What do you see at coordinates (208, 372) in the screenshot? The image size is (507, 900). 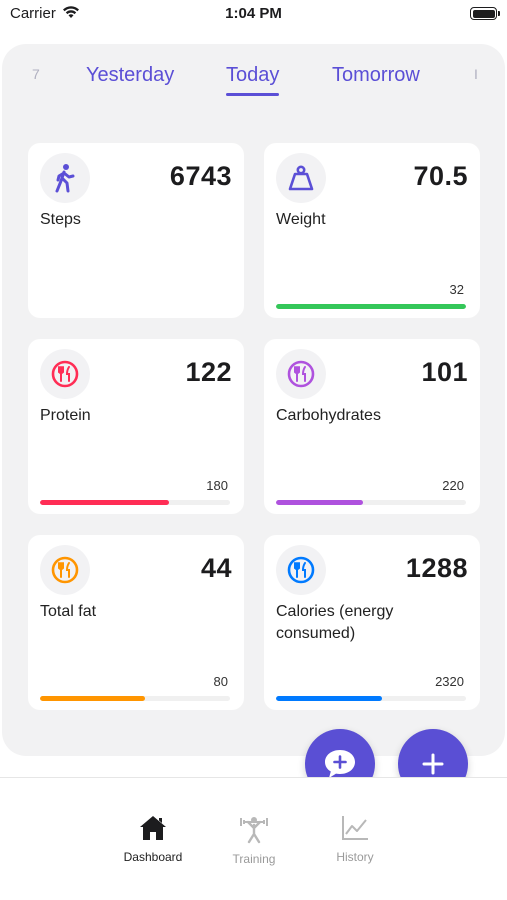 I see `protein-value: 122` at bounding box center [208, 372].